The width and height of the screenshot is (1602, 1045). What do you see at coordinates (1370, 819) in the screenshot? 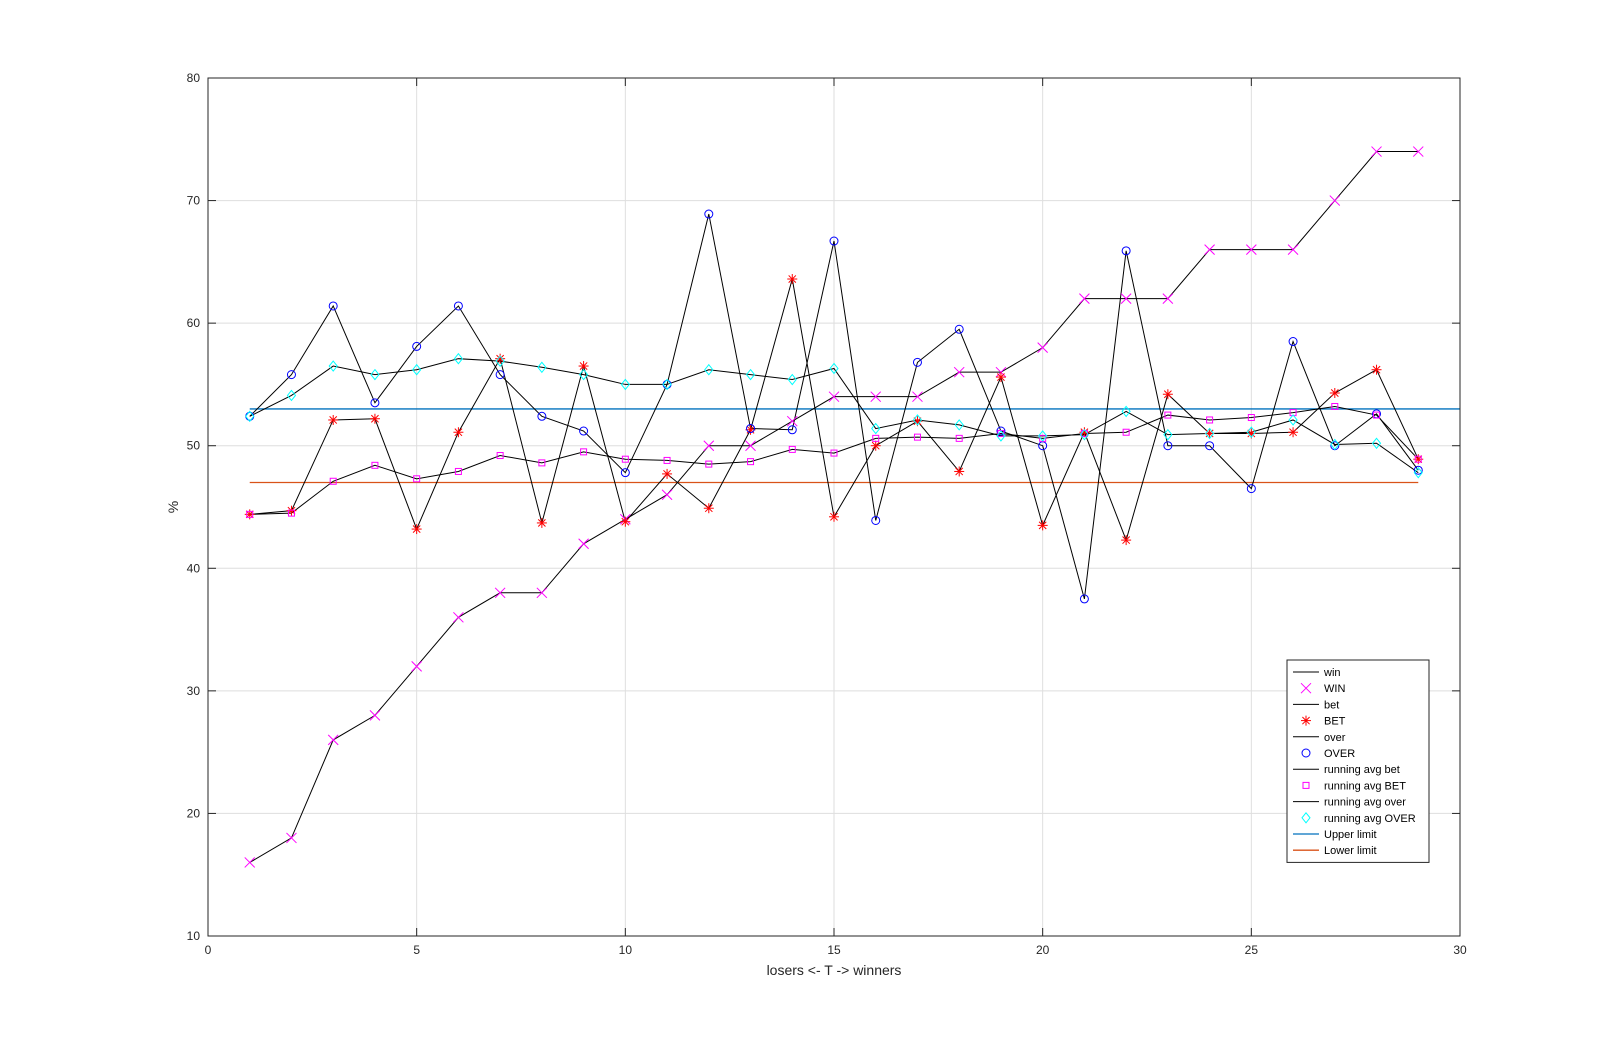
I see `legend-label: running avg OVER` at bounding box center [1370, 819].